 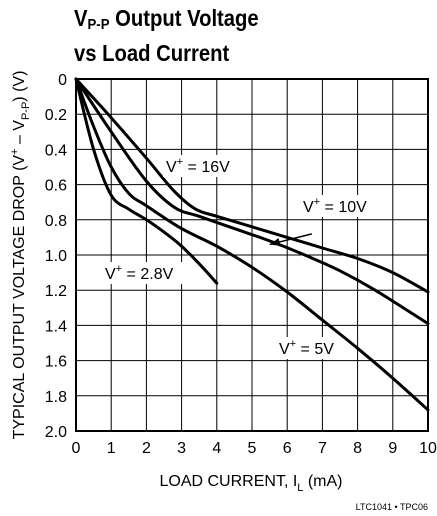 What do you see at coordinates (152, 53) in the screenshot?
I see `chart-title-line2: vs Load Current` at bounding box center [152, 53].